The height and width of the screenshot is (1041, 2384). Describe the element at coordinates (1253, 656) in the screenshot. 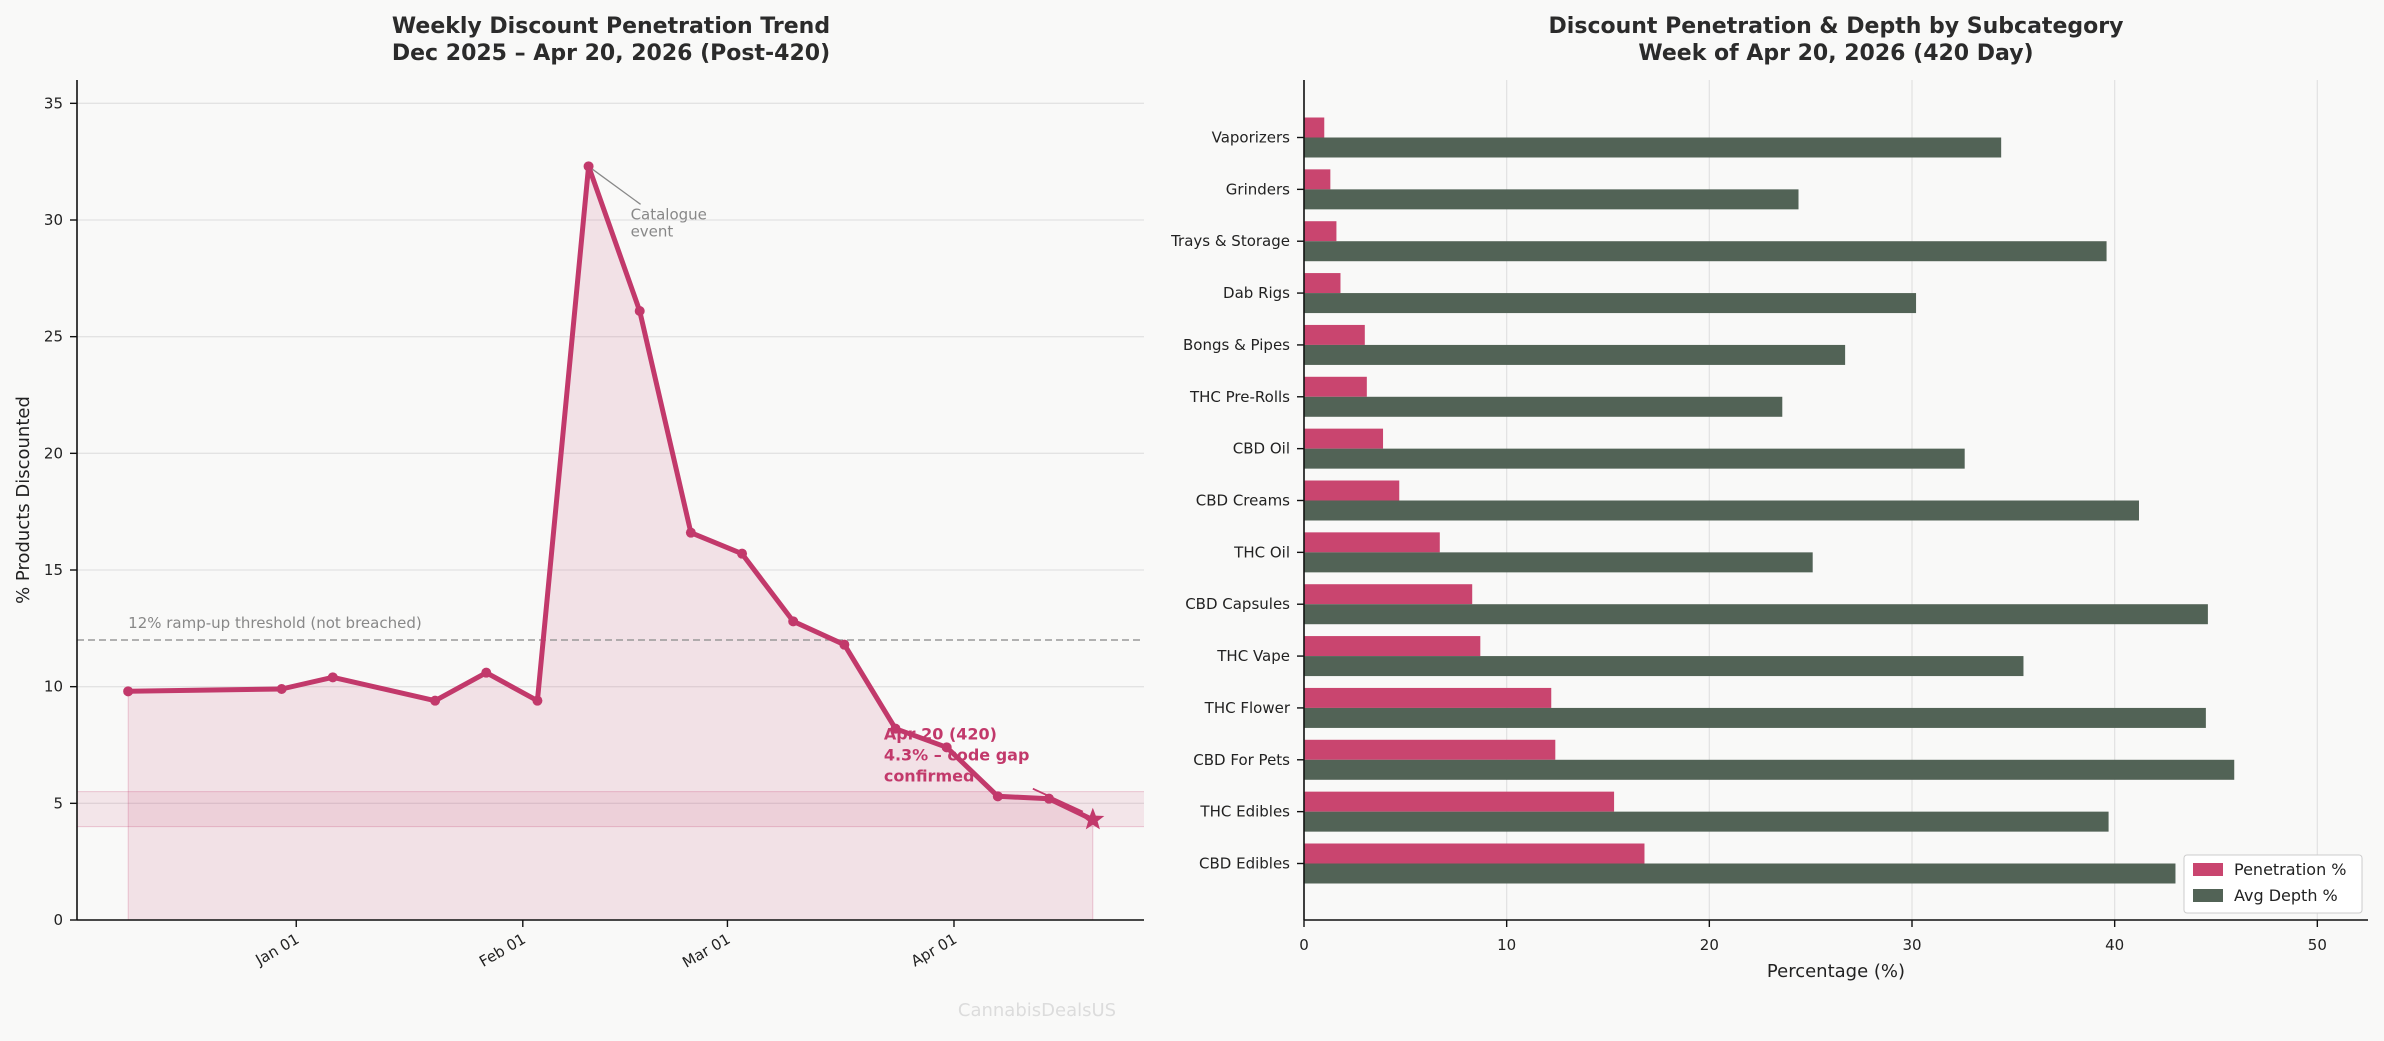

I see `bar-category-label: THC Vape` at that location.